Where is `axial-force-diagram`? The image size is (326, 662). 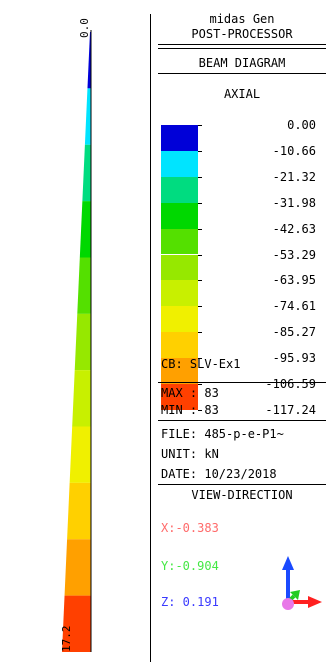
axial-force-diagram is located at coordinates (77, 341).